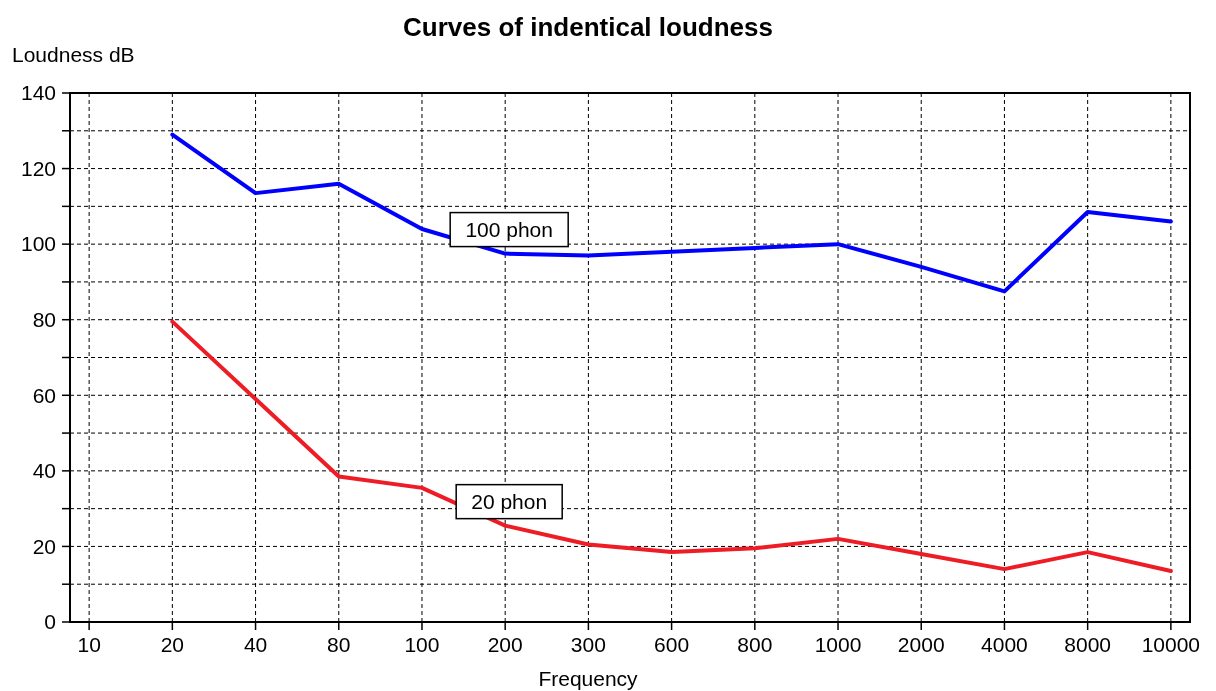 This screenshot has width=1216, height=691. I want to click on x-tick-label: 10, so click(89, 644).